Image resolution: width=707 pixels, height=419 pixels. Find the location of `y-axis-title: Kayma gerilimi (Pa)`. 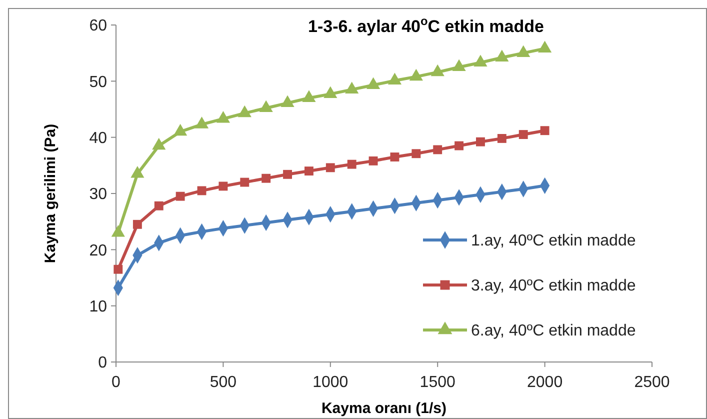

y-axis-title: Kayma gerilimi (Pa) is located at coordinates (50, 194).